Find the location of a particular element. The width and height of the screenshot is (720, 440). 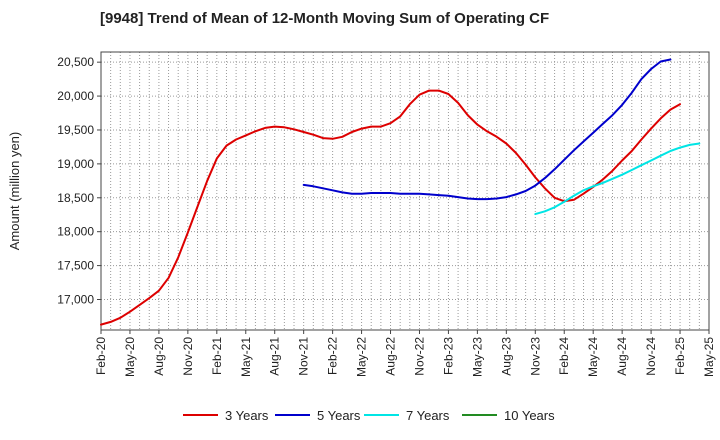

y-tick-label: 20,000 is located at coordinates (75, 96).